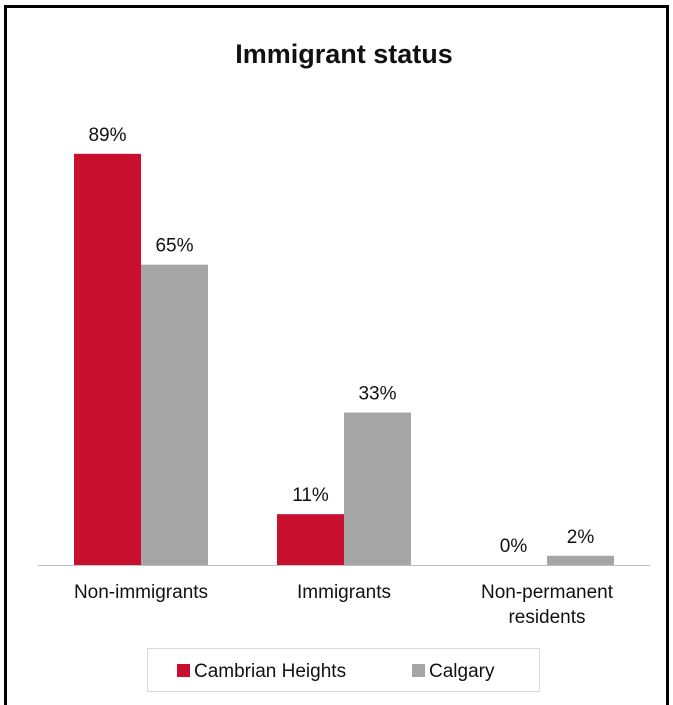 The height and width of the screenshot is (705, 673). What do you see at coordinates (580, 560) in the screenshot?
I see `bar-calgary-non-permanent-residents` at bounding box center [580, 560].